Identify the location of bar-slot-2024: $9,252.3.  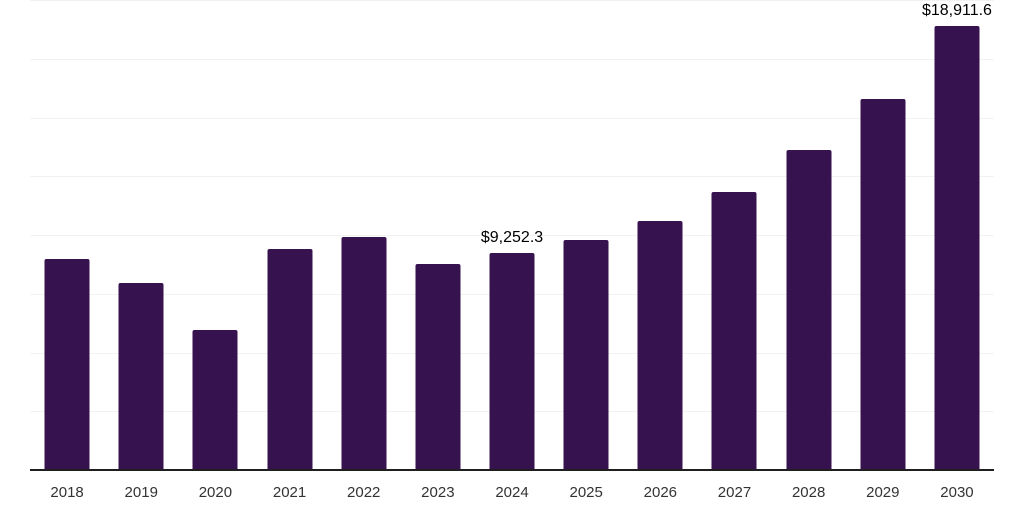
(512, 235).